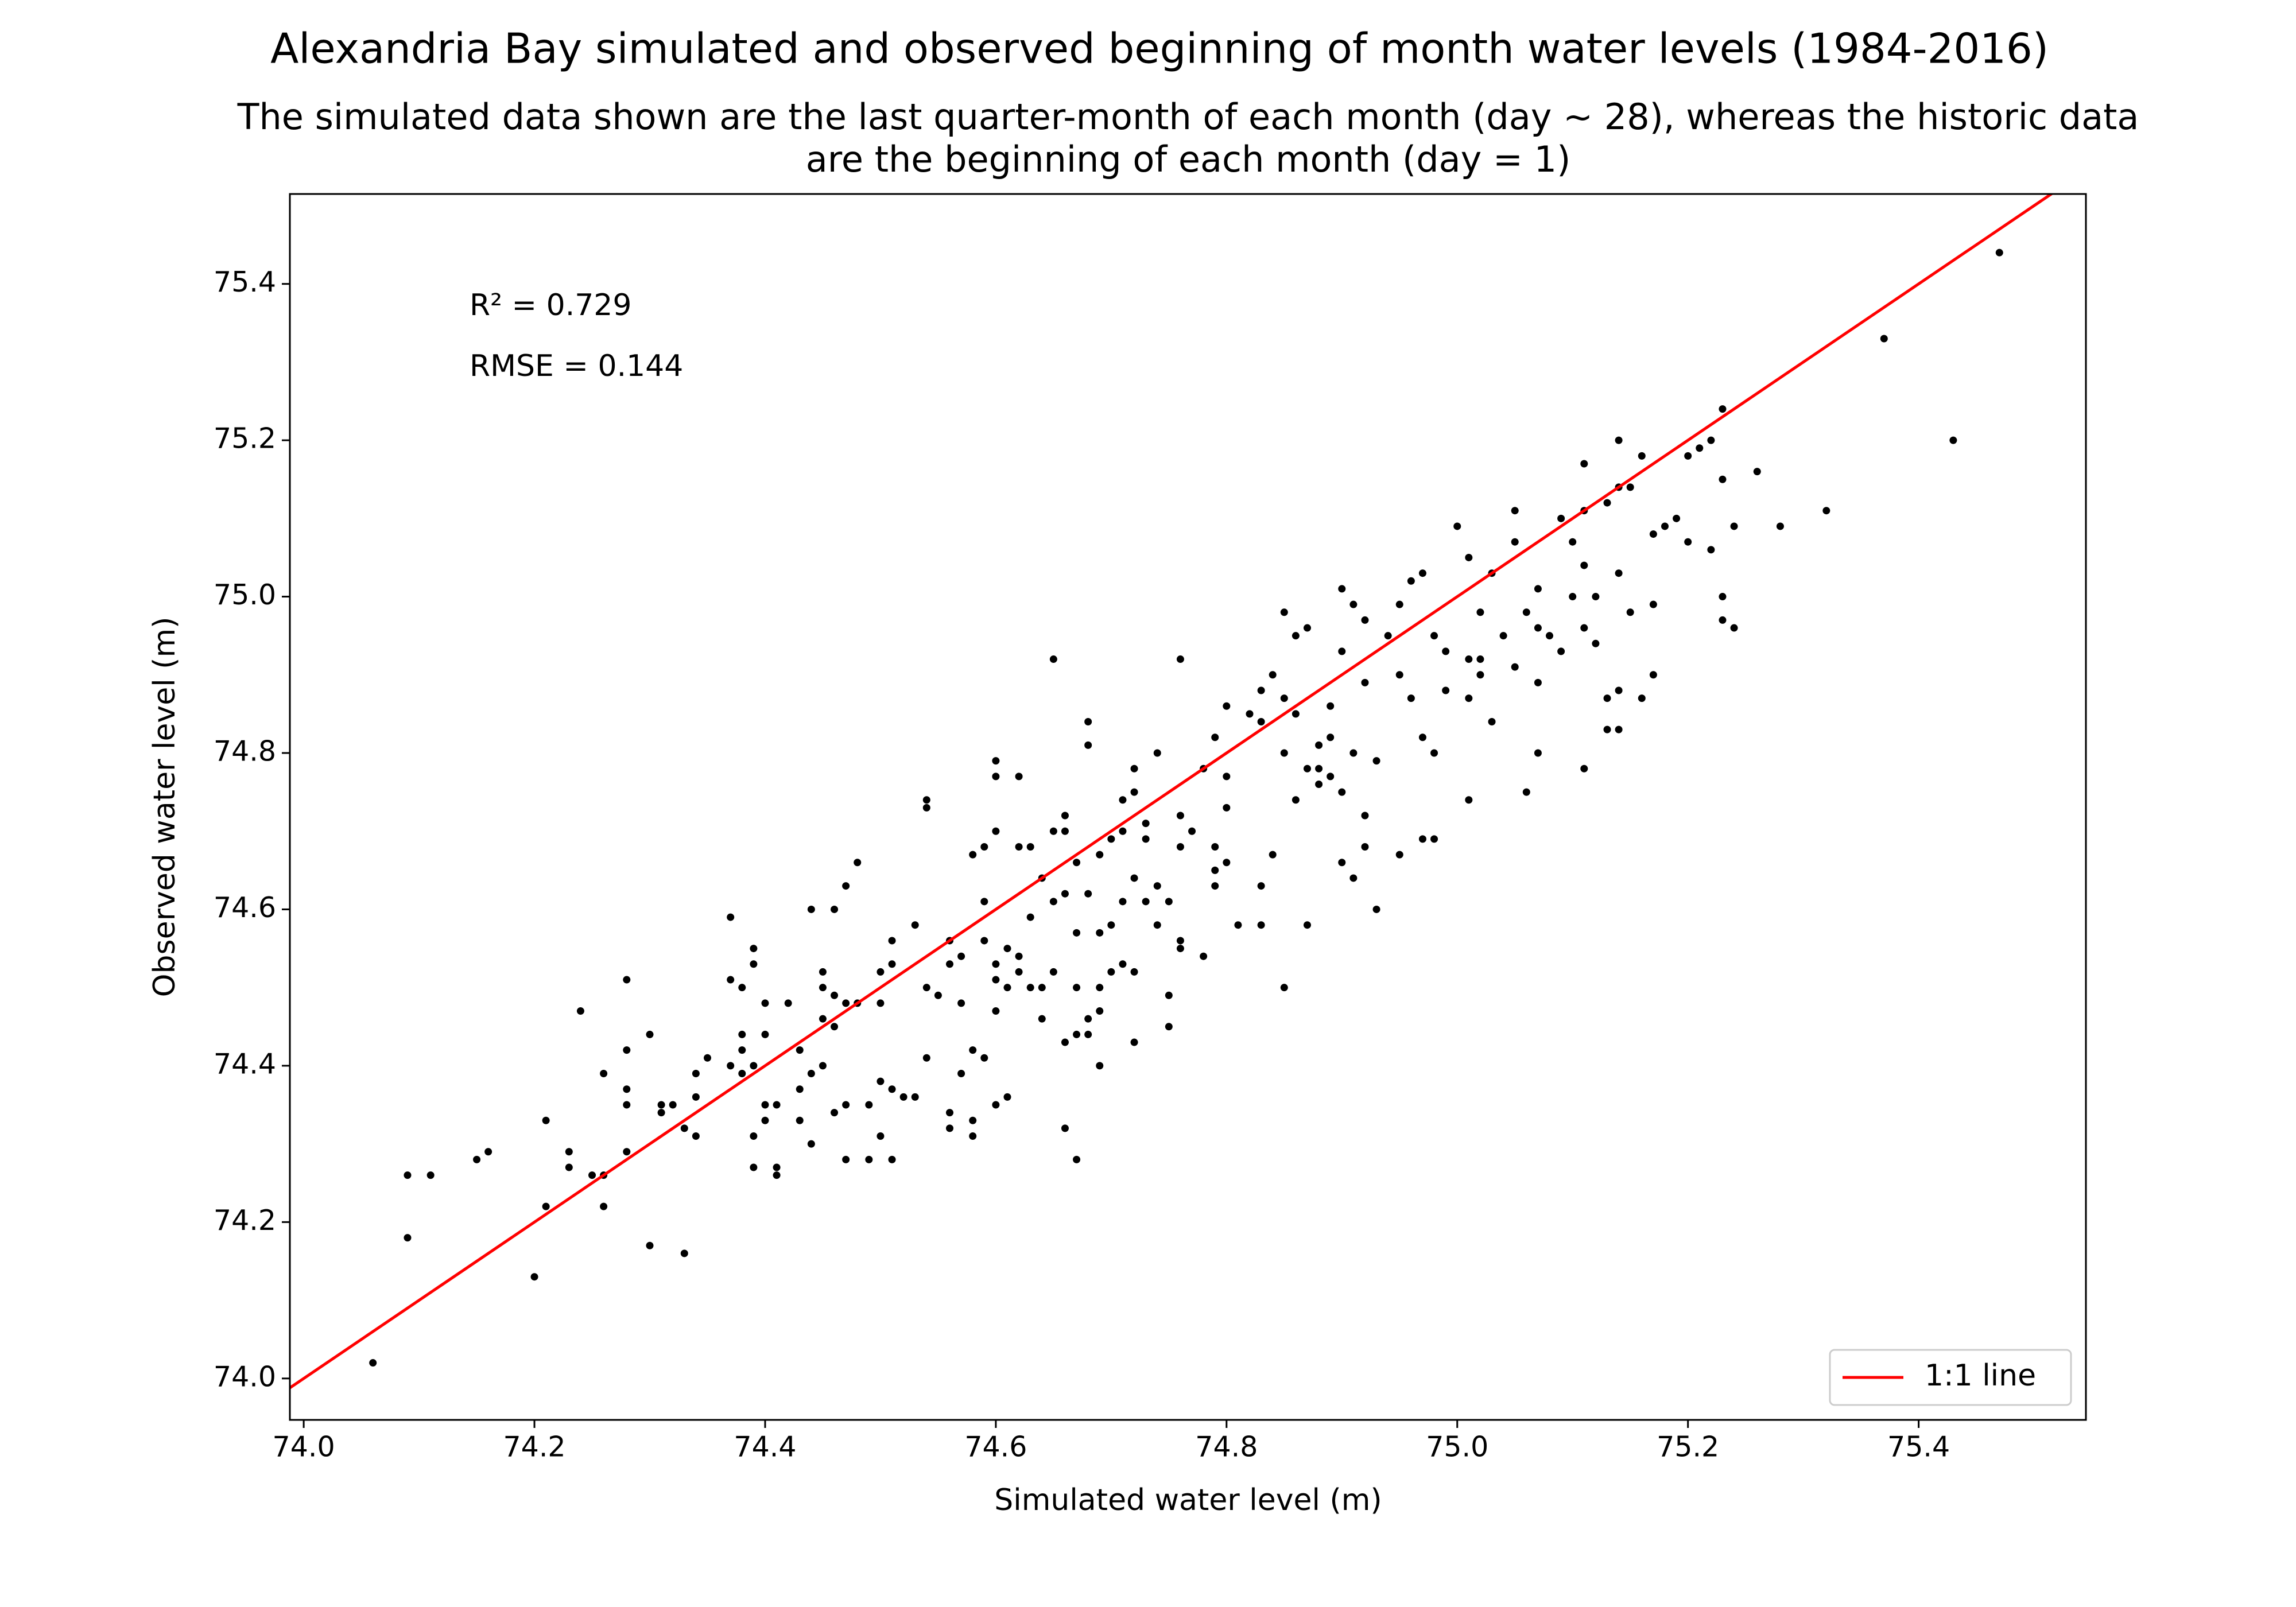 The width and height of the screenshot is (2296, 1607). I want to click on legend-label: 1:1 line, so click(1980, 1375).